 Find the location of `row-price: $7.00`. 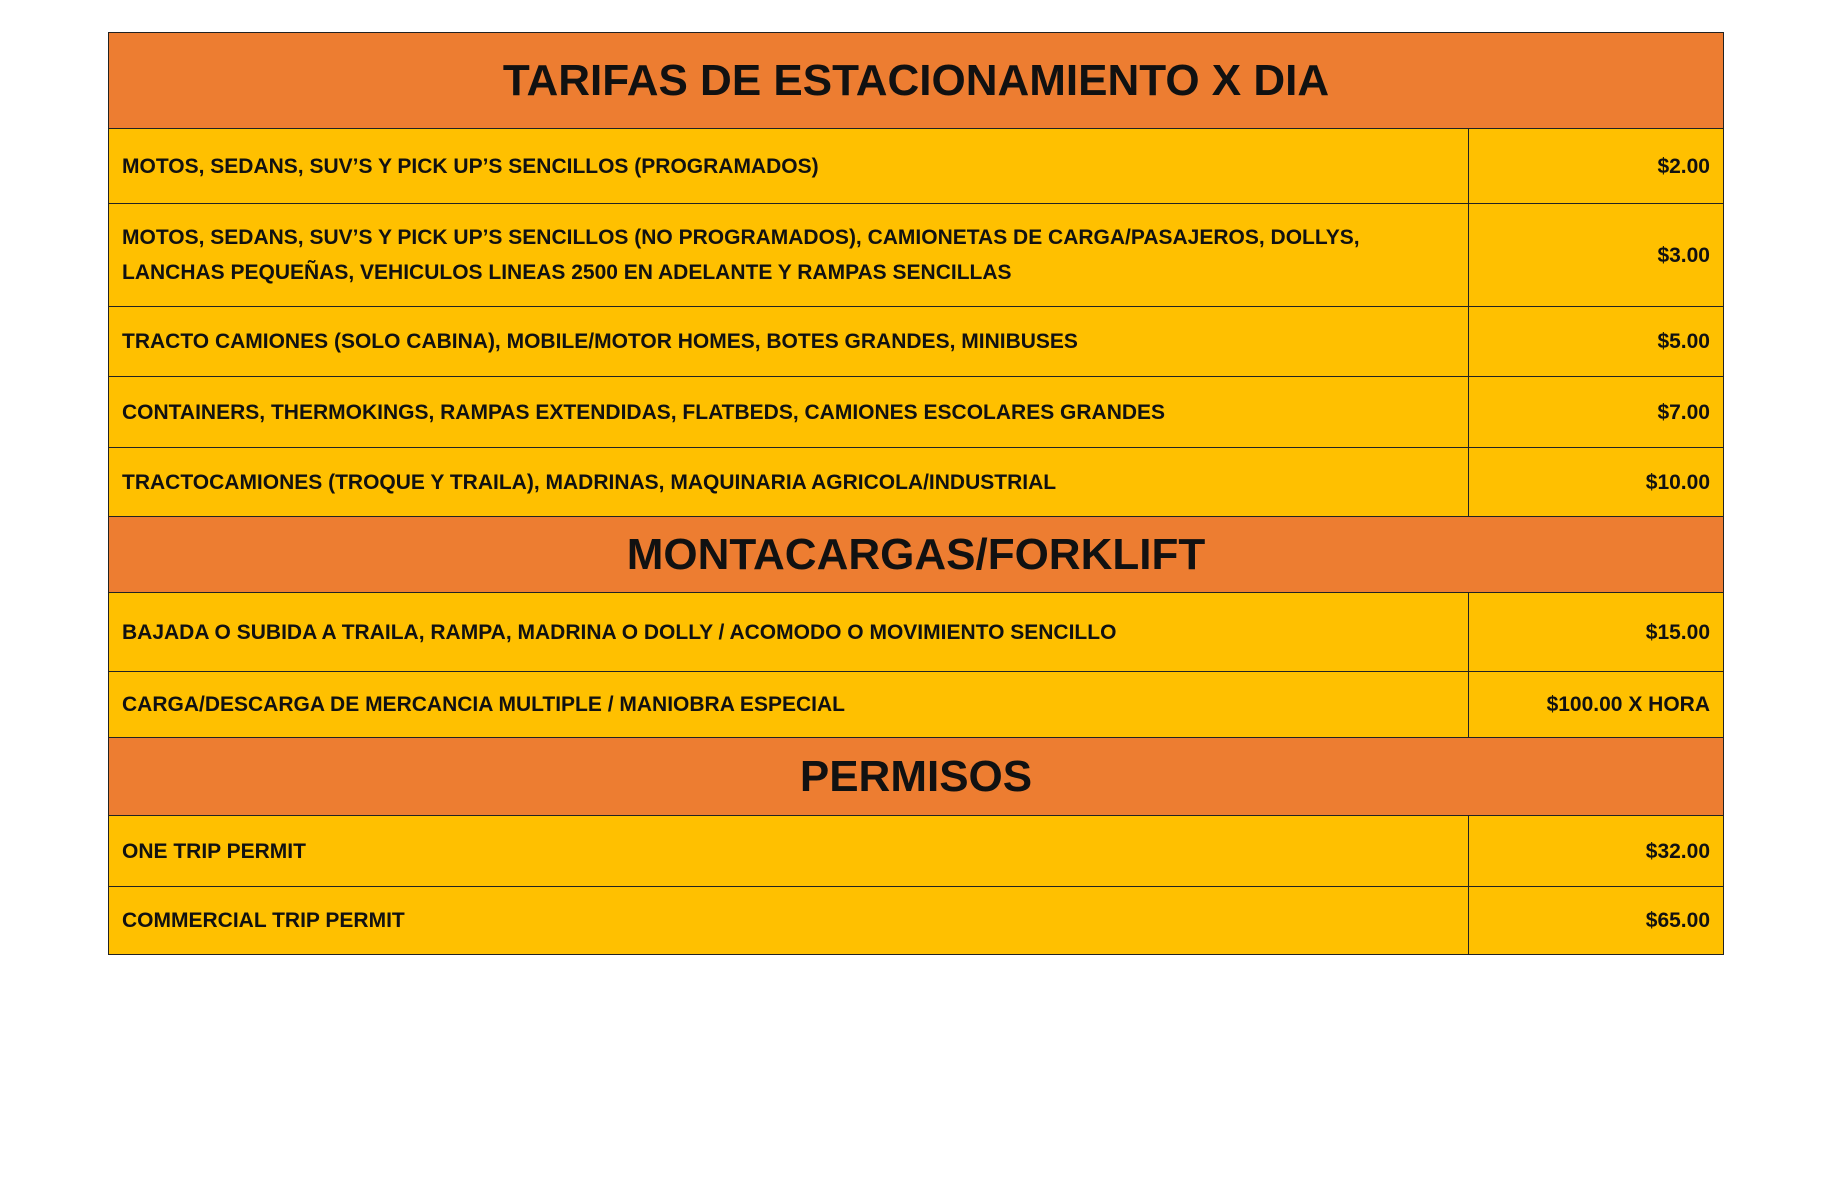

row-price: $7.00 is located at coordinates (1596, 412).